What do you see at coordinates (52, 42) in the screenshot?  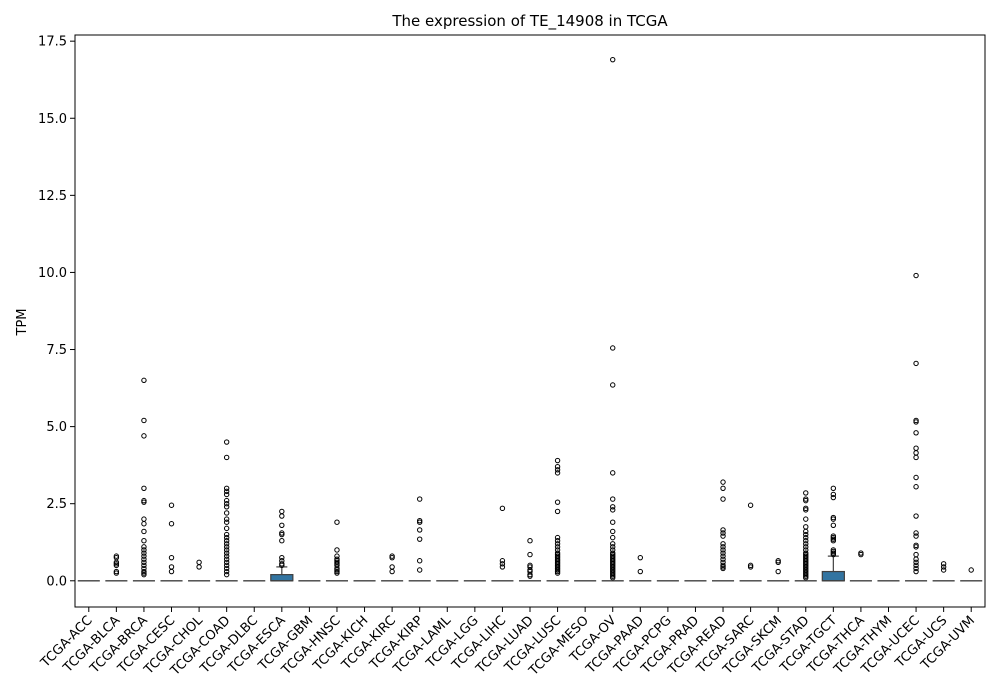 I see `y-tick-label: 17.5` at bounding box center [52, 42].